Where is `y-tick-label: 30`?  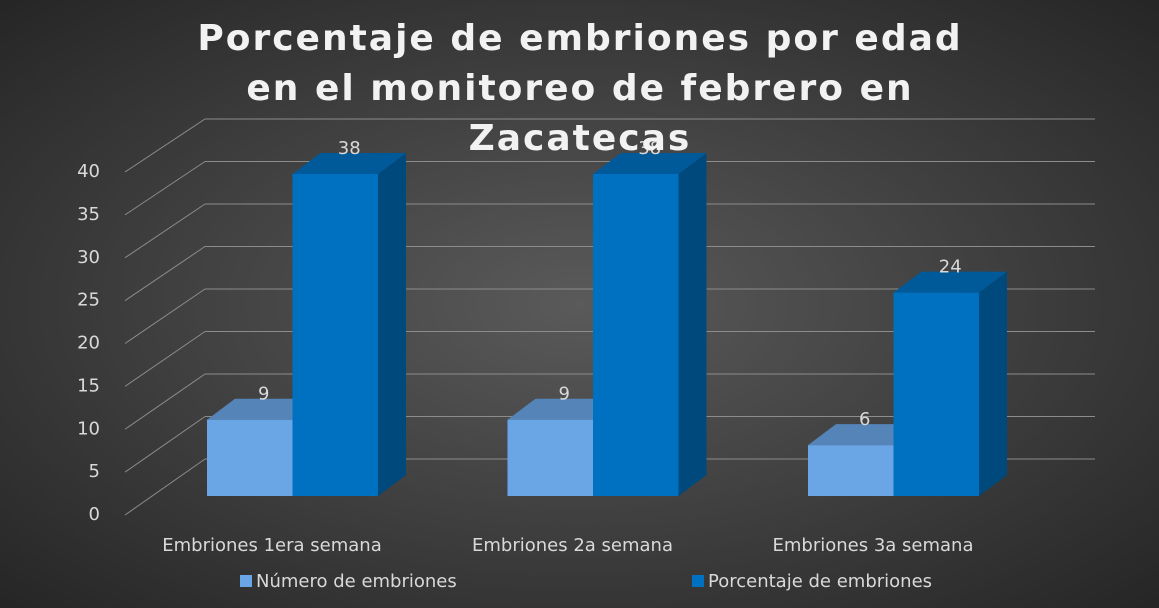 y-tick-label: 30 is located at coordinates (88, 257).